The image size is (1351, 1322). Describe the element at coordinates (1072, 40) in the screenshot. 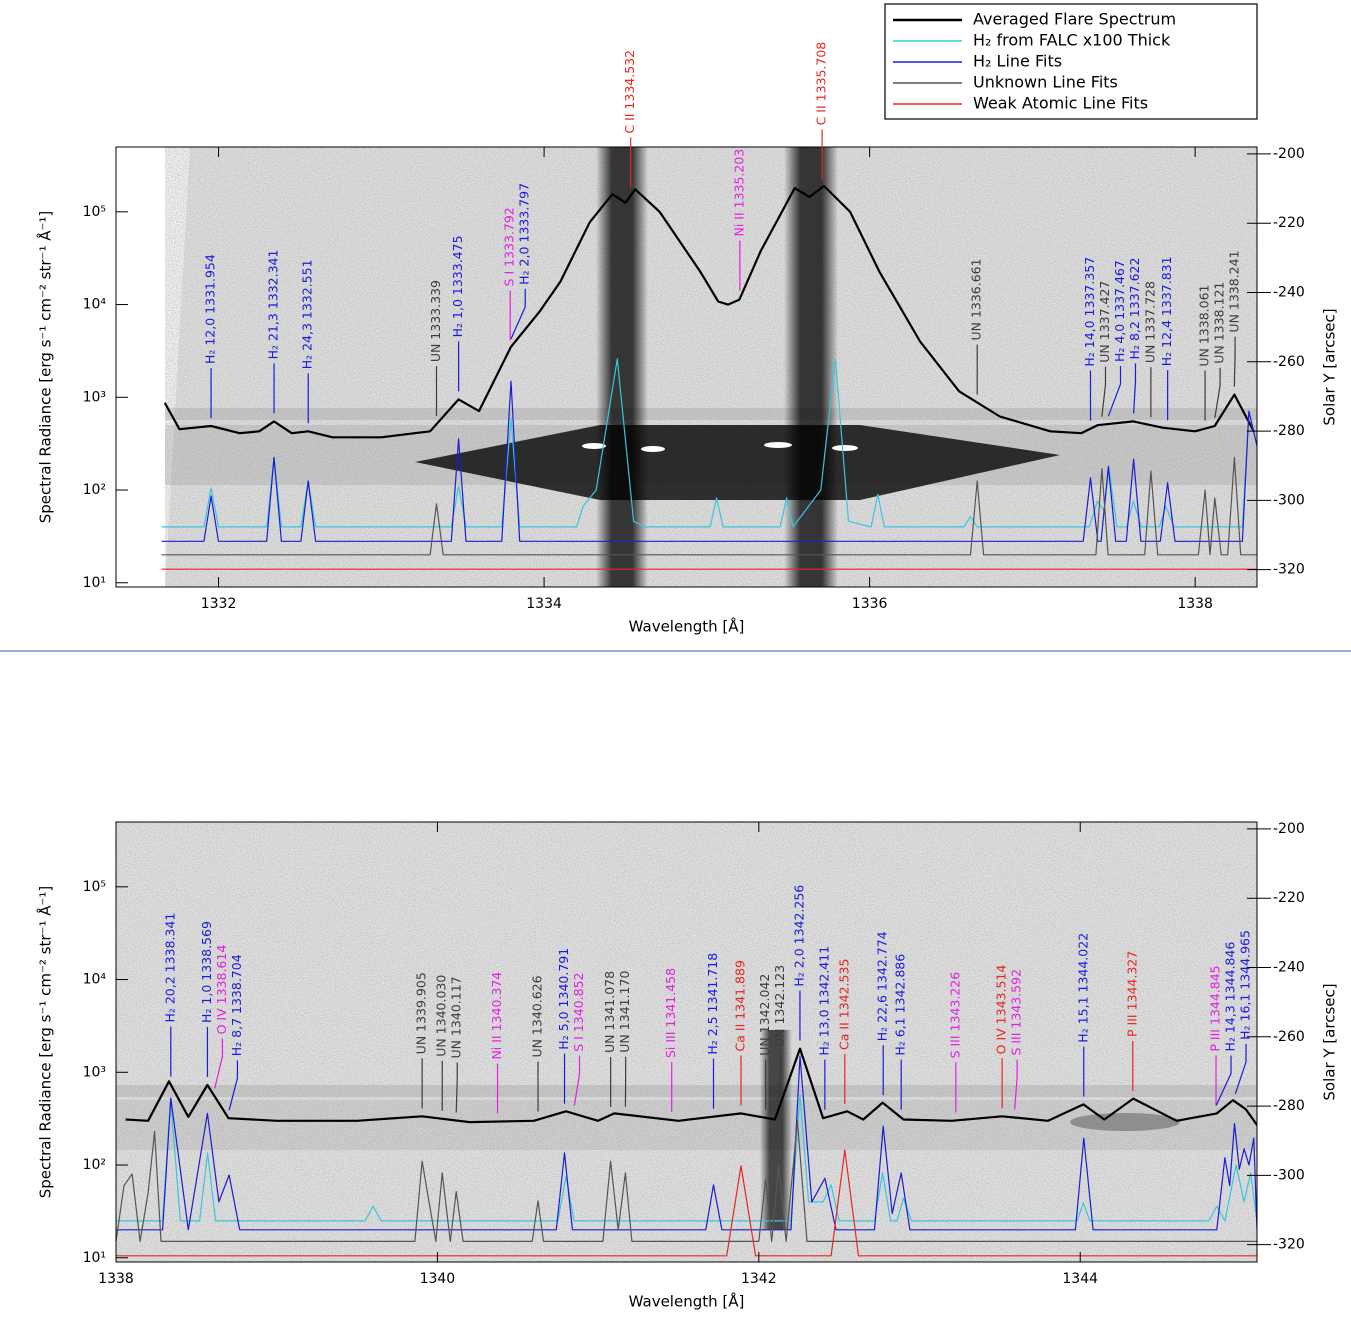

I see `legend-label: H₂ from FALC x100 Thick` at that location.